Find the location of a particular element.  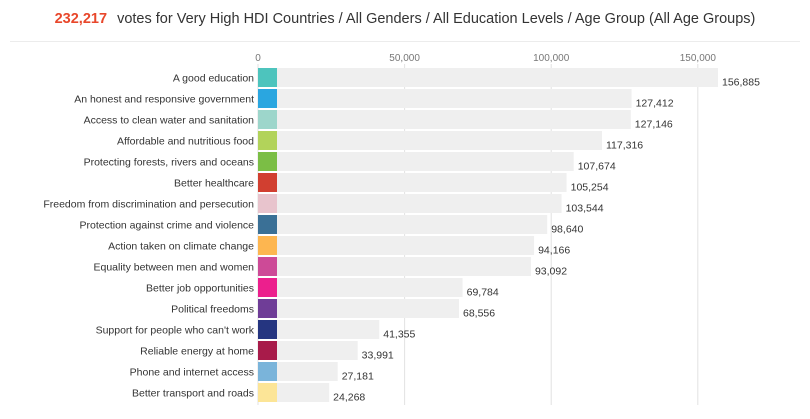

category-label: A good education is located at coordinates (213, 79).